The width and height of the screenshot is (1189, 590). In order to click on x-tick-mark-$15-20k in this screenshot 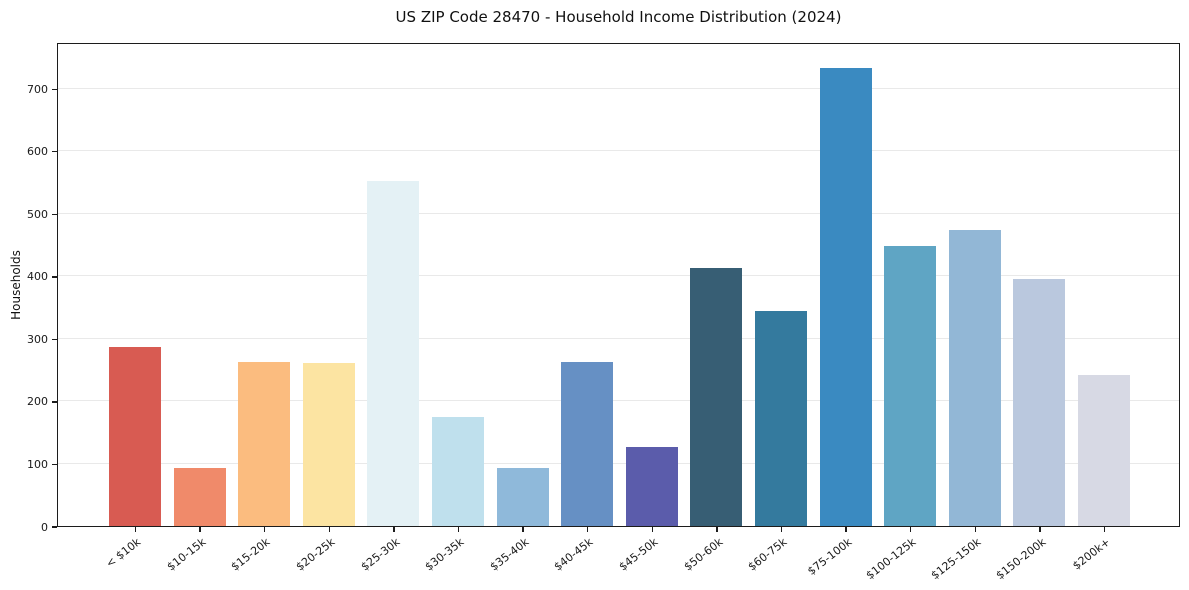, I will do `click(265, 529)`.